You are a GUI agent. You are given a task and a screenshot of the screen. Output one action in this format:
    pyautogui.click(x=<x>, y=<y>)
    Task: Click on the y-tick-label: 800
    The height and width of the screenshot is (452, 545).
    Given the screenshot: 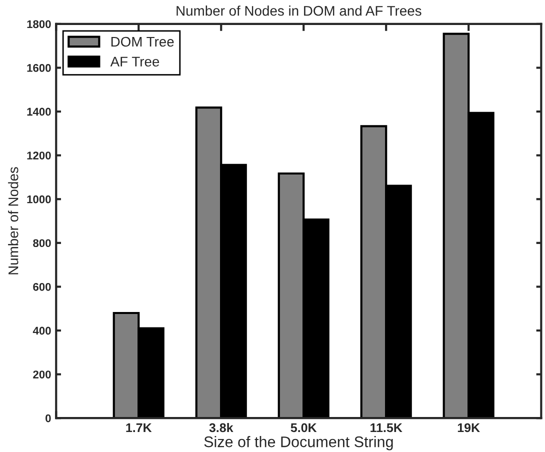 What is the action you would take?
    pyautogui.click(x=42, y=243)
    